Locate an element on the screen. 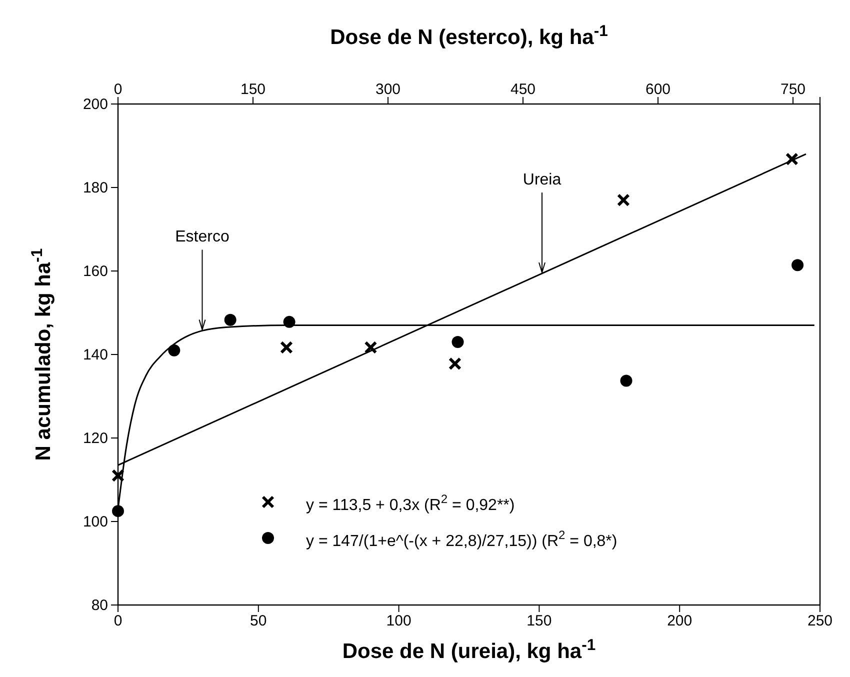  x2-axis-title: Dose de N (esterco), kg ha$^{-1}$ is located at coordinates (469, 35).